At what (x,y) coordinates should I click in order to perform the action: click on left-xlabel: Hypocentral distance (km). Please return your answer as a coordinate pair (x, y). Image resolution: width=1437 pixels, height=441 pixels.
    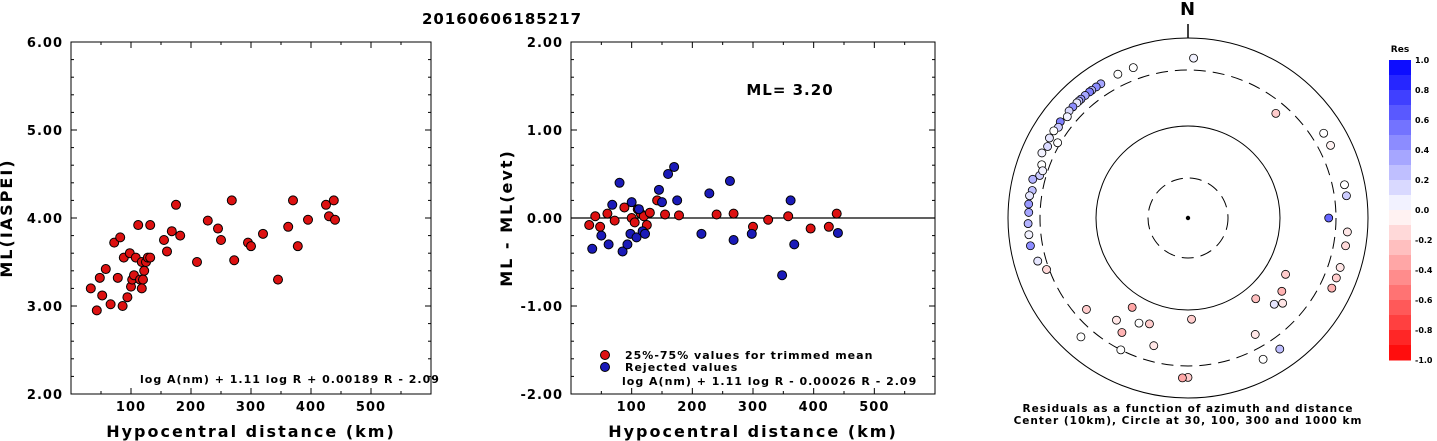
    Looking at the image, I should click on (251, 431).